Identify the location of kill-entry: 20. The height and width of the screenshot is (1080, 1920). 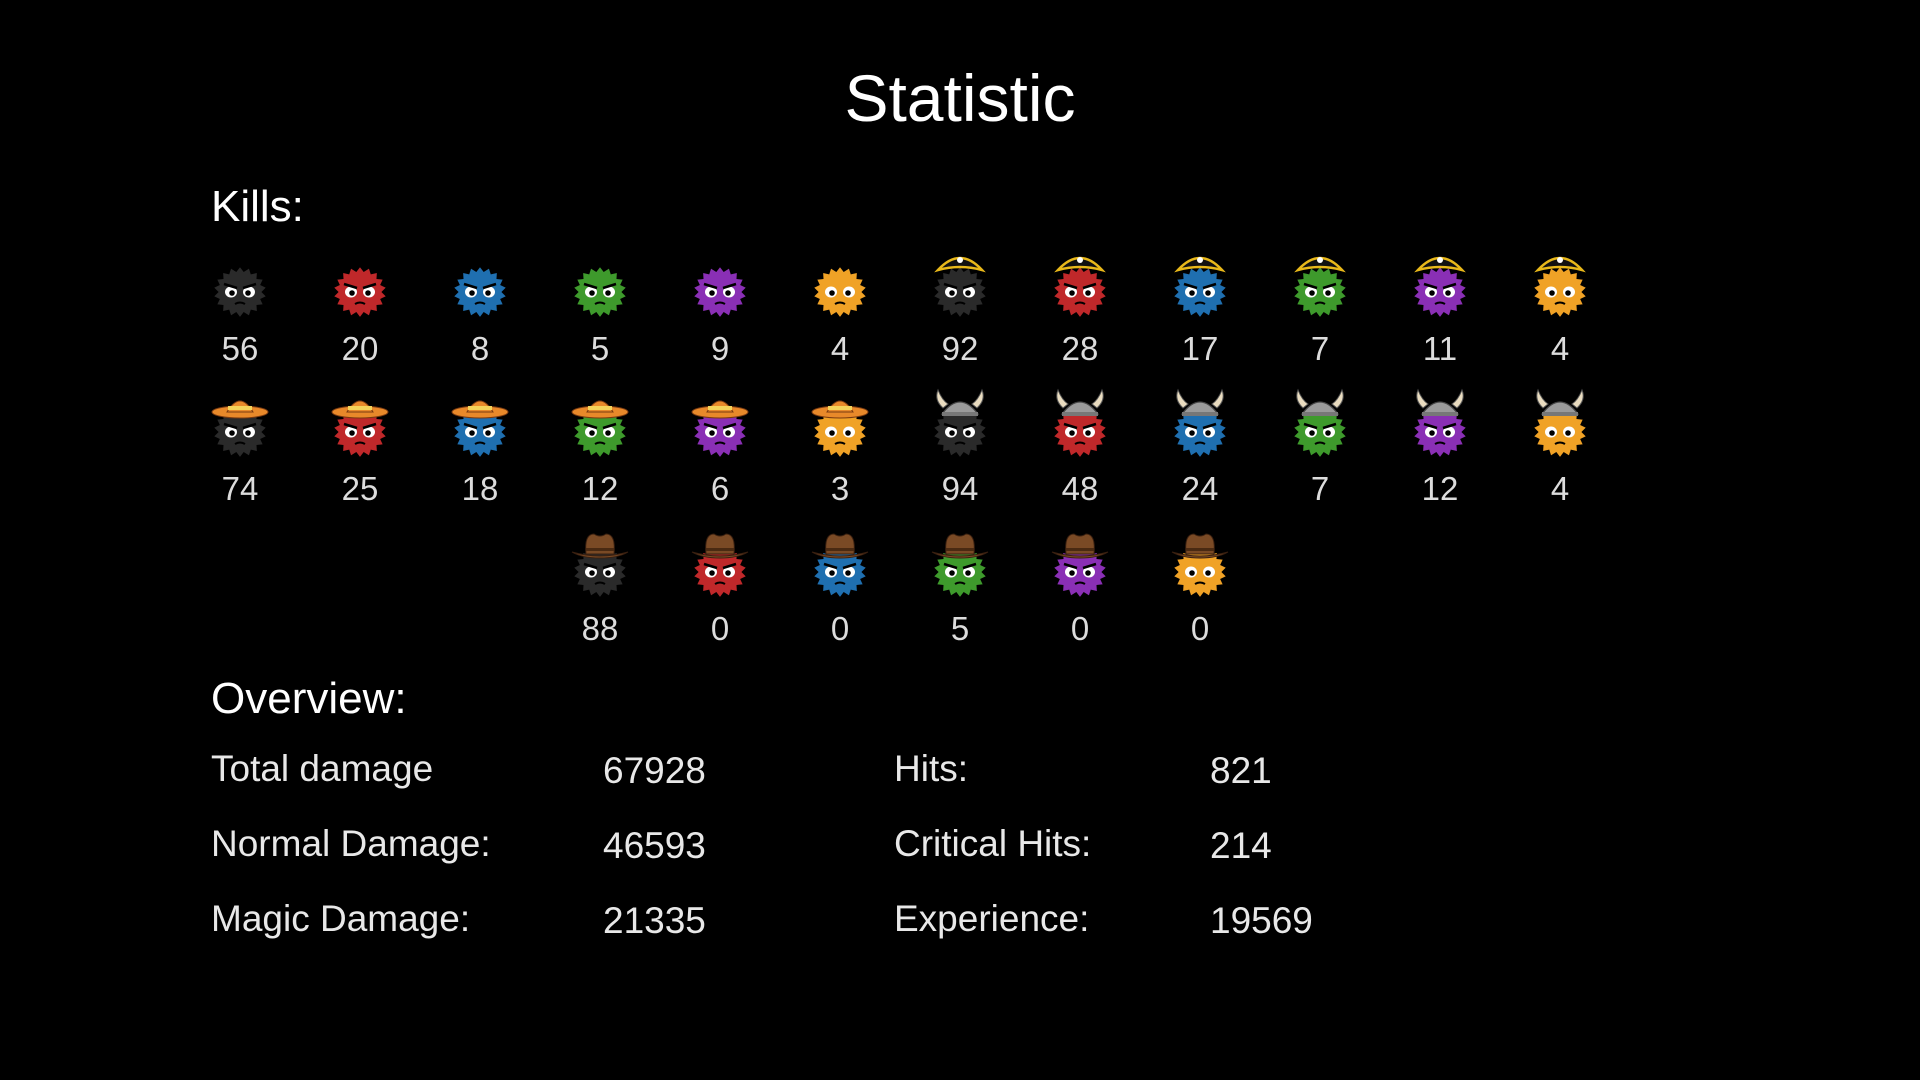
(360, 313).